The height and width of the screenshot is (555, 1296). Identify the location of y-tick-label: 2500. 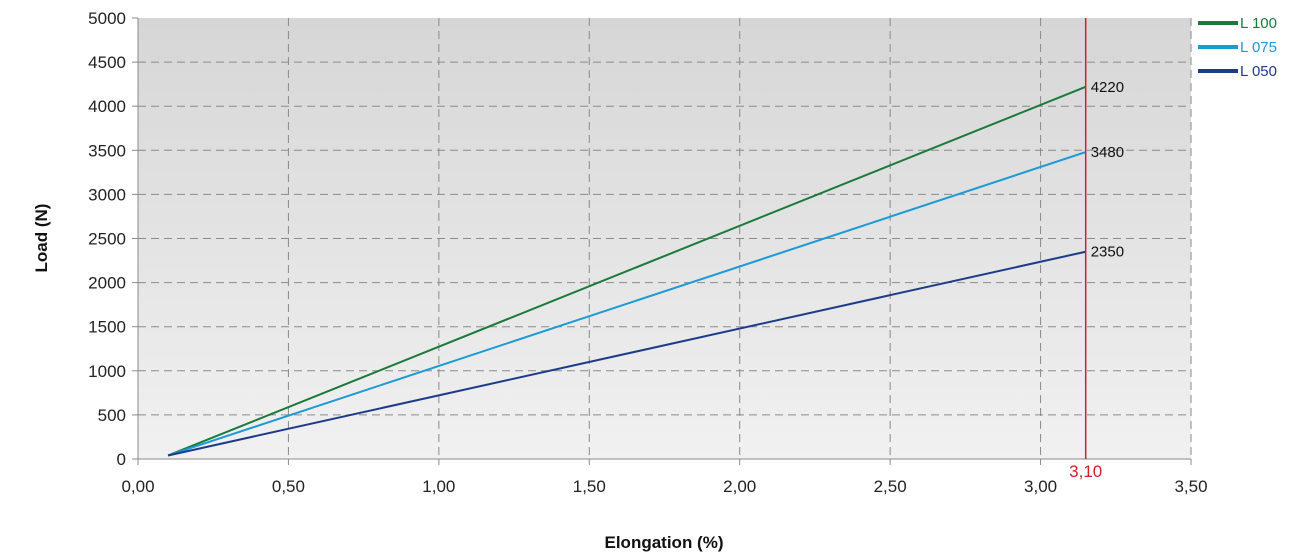
(107, 239).